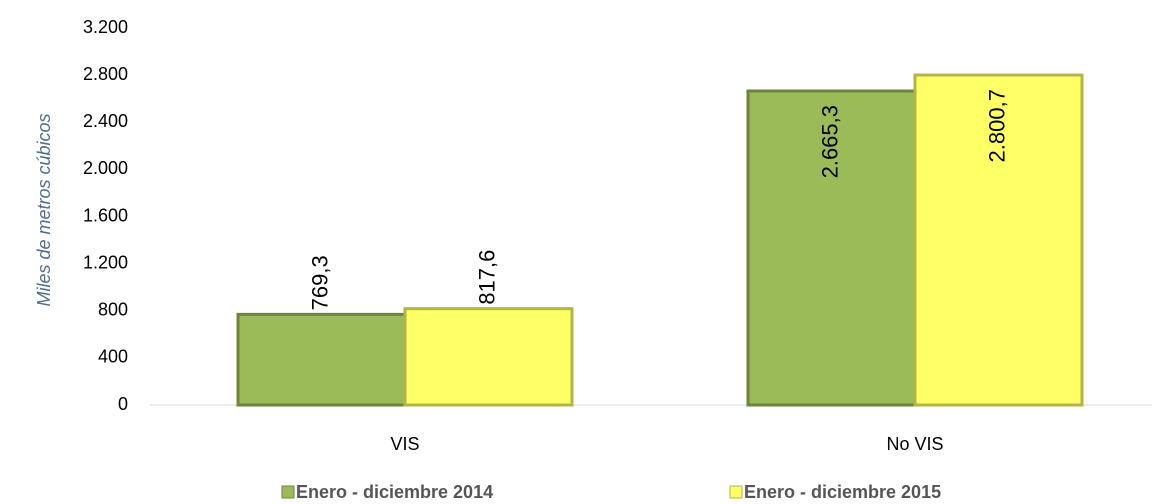 This screenshot has width=1152, height=504. Describe the element at coordinates (105, 168) in the screenshot. I see `y-tick-label: 2.000` at that location.